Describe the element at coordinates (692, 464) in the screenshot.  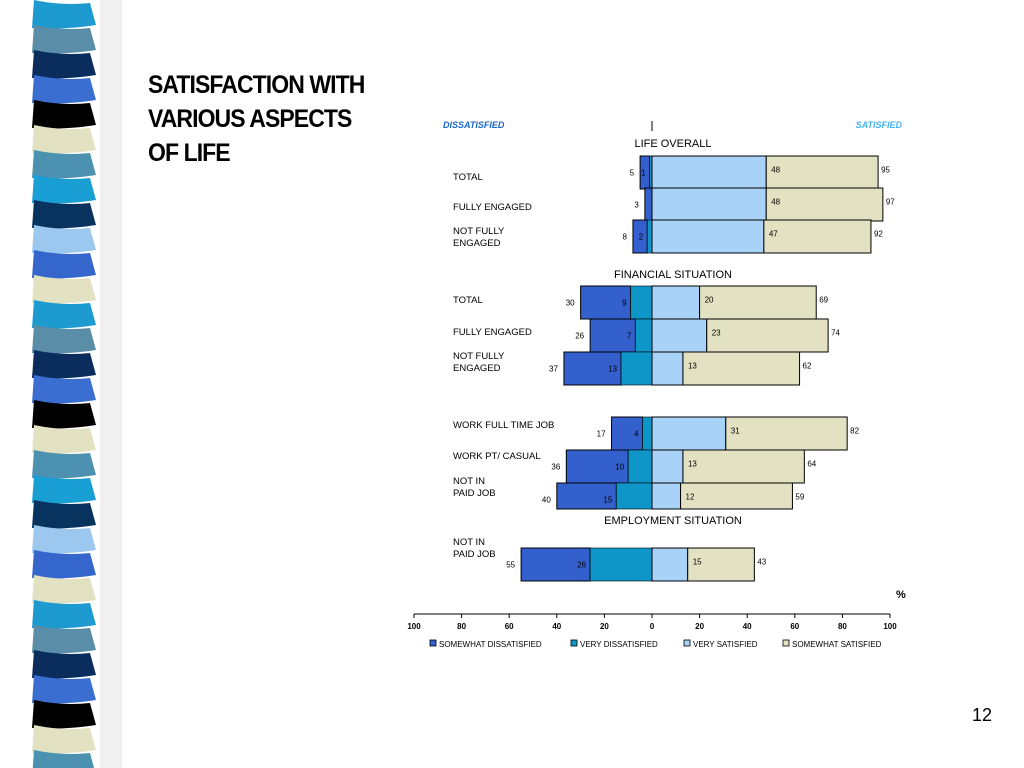
I see `value-very-satisfied: 13` at that location.